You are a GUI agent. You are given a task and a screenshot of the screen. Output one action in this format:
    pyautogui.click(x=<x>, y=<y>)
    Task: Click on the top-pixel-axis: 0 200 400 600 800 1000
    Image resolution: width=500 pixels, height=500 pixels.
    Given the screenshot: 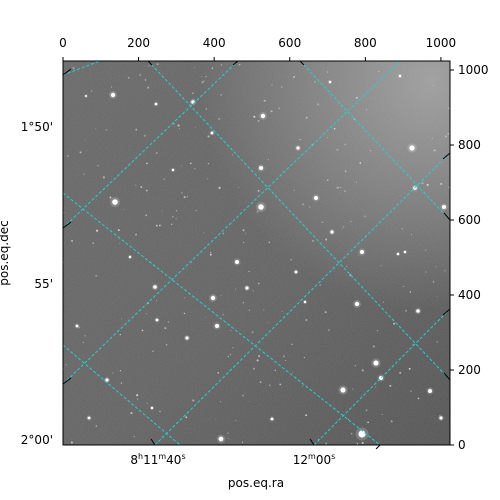 What is the action you would take?
    pyautogui.click(x=257, y=48)
    